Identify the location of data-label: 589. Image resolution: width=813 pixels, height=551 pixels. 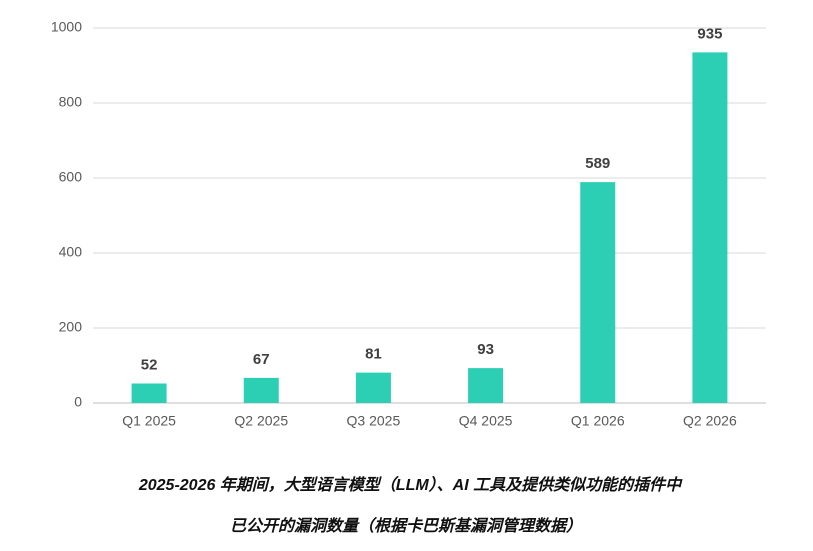
(597, 163).